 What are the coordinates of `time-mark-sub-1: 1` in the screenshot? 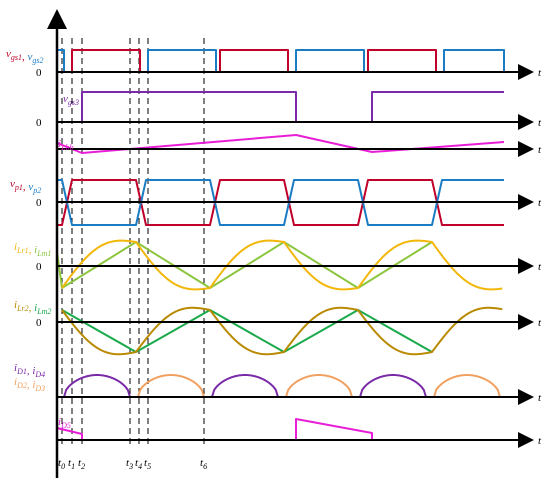 It's located at (73, 466).